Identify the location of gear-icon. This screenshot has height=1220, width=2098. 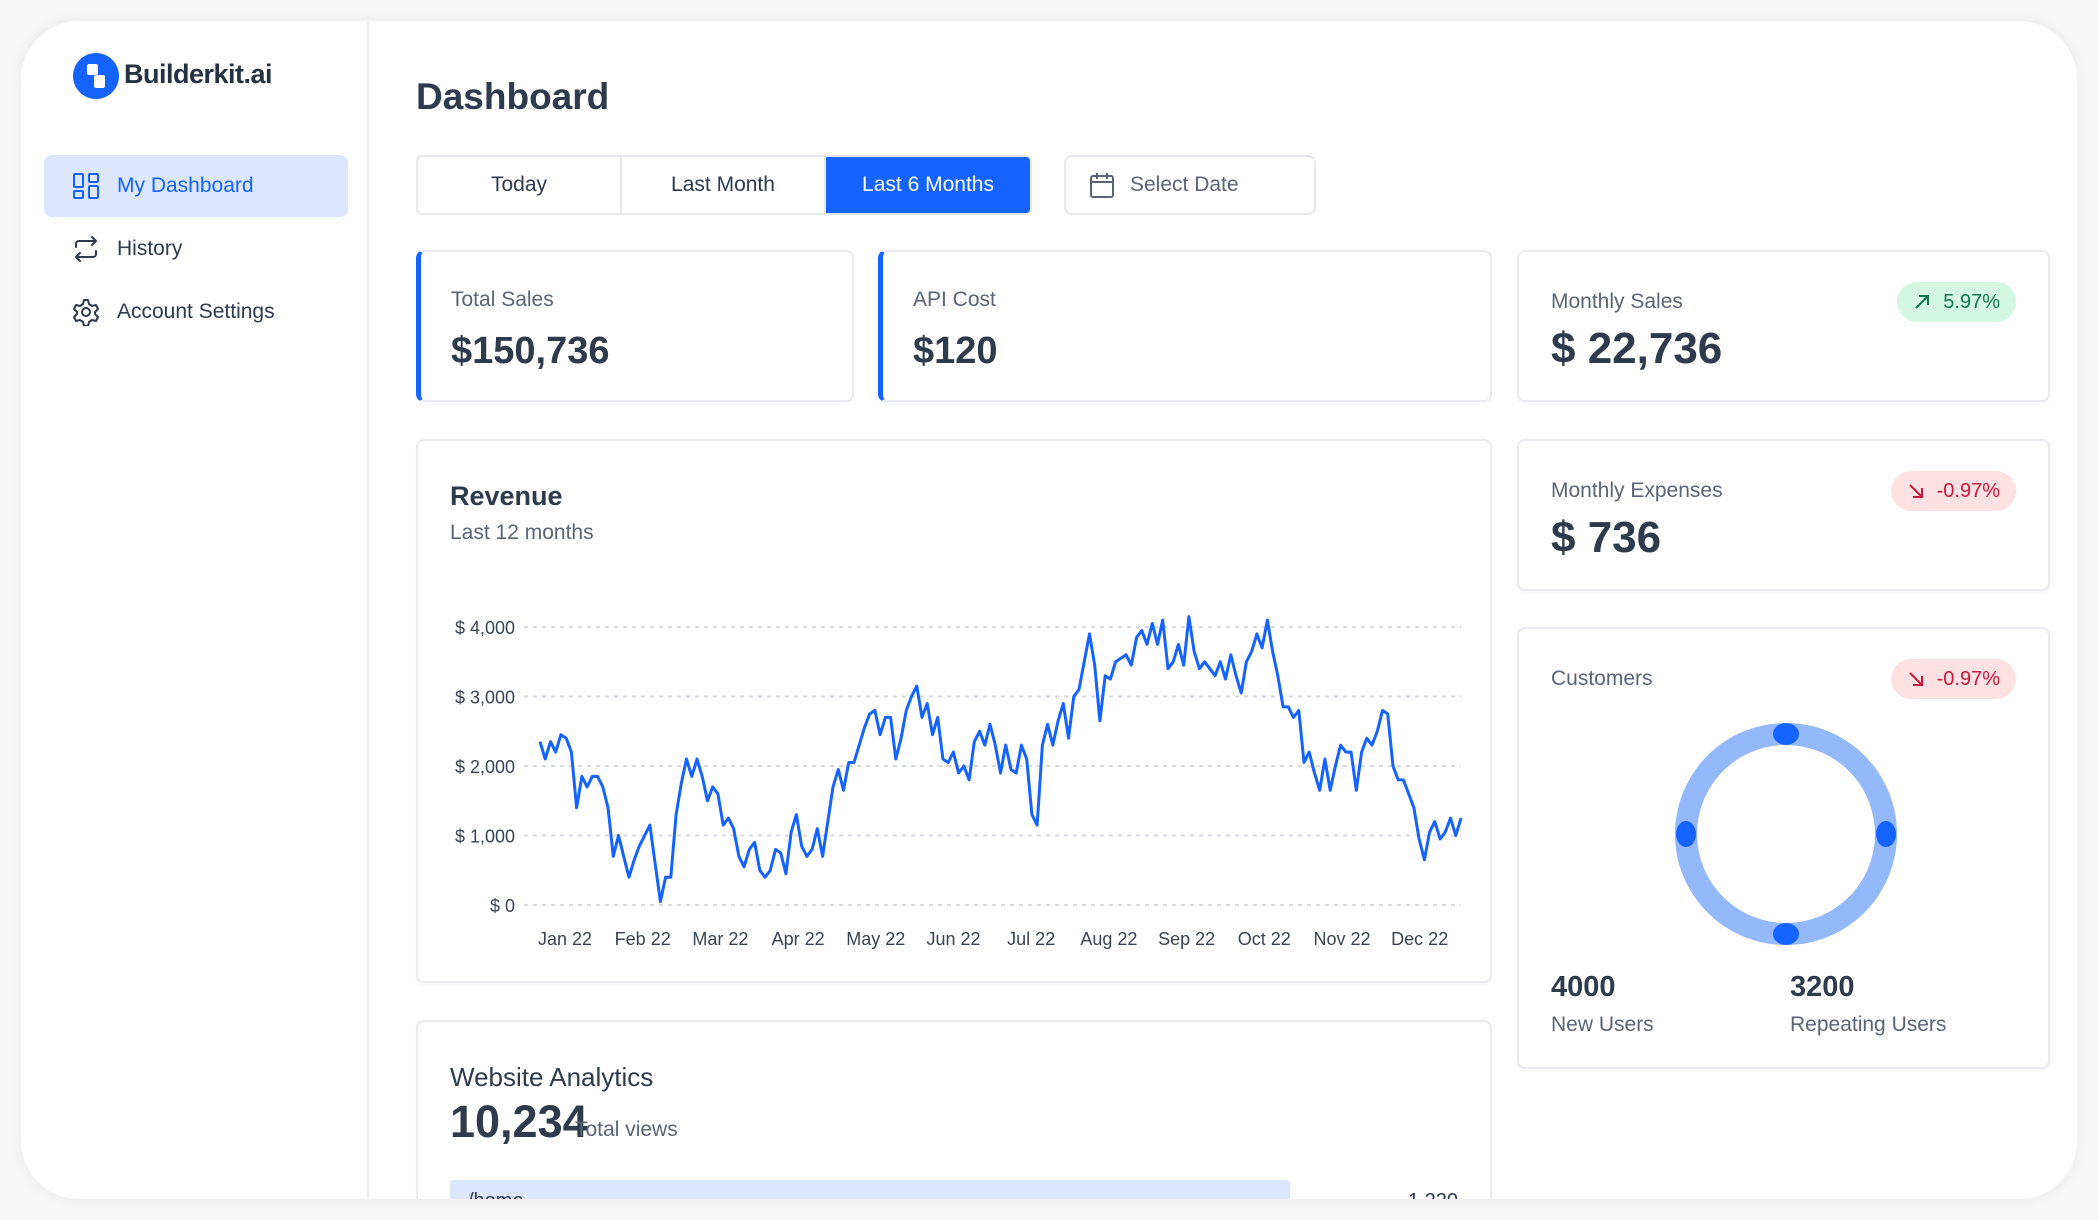
(86, 312).